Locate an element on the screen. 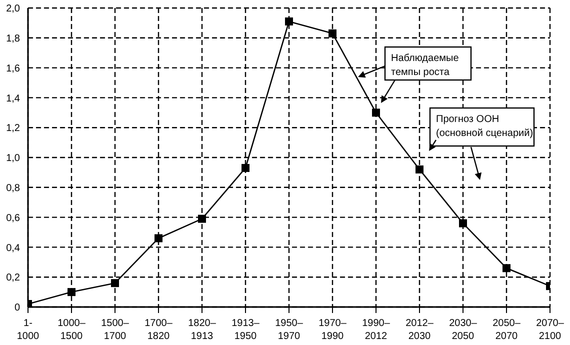 This screenshot has height=345, width=570. x-tick-label: 1820–1913 is located at coordinates (202, 330).